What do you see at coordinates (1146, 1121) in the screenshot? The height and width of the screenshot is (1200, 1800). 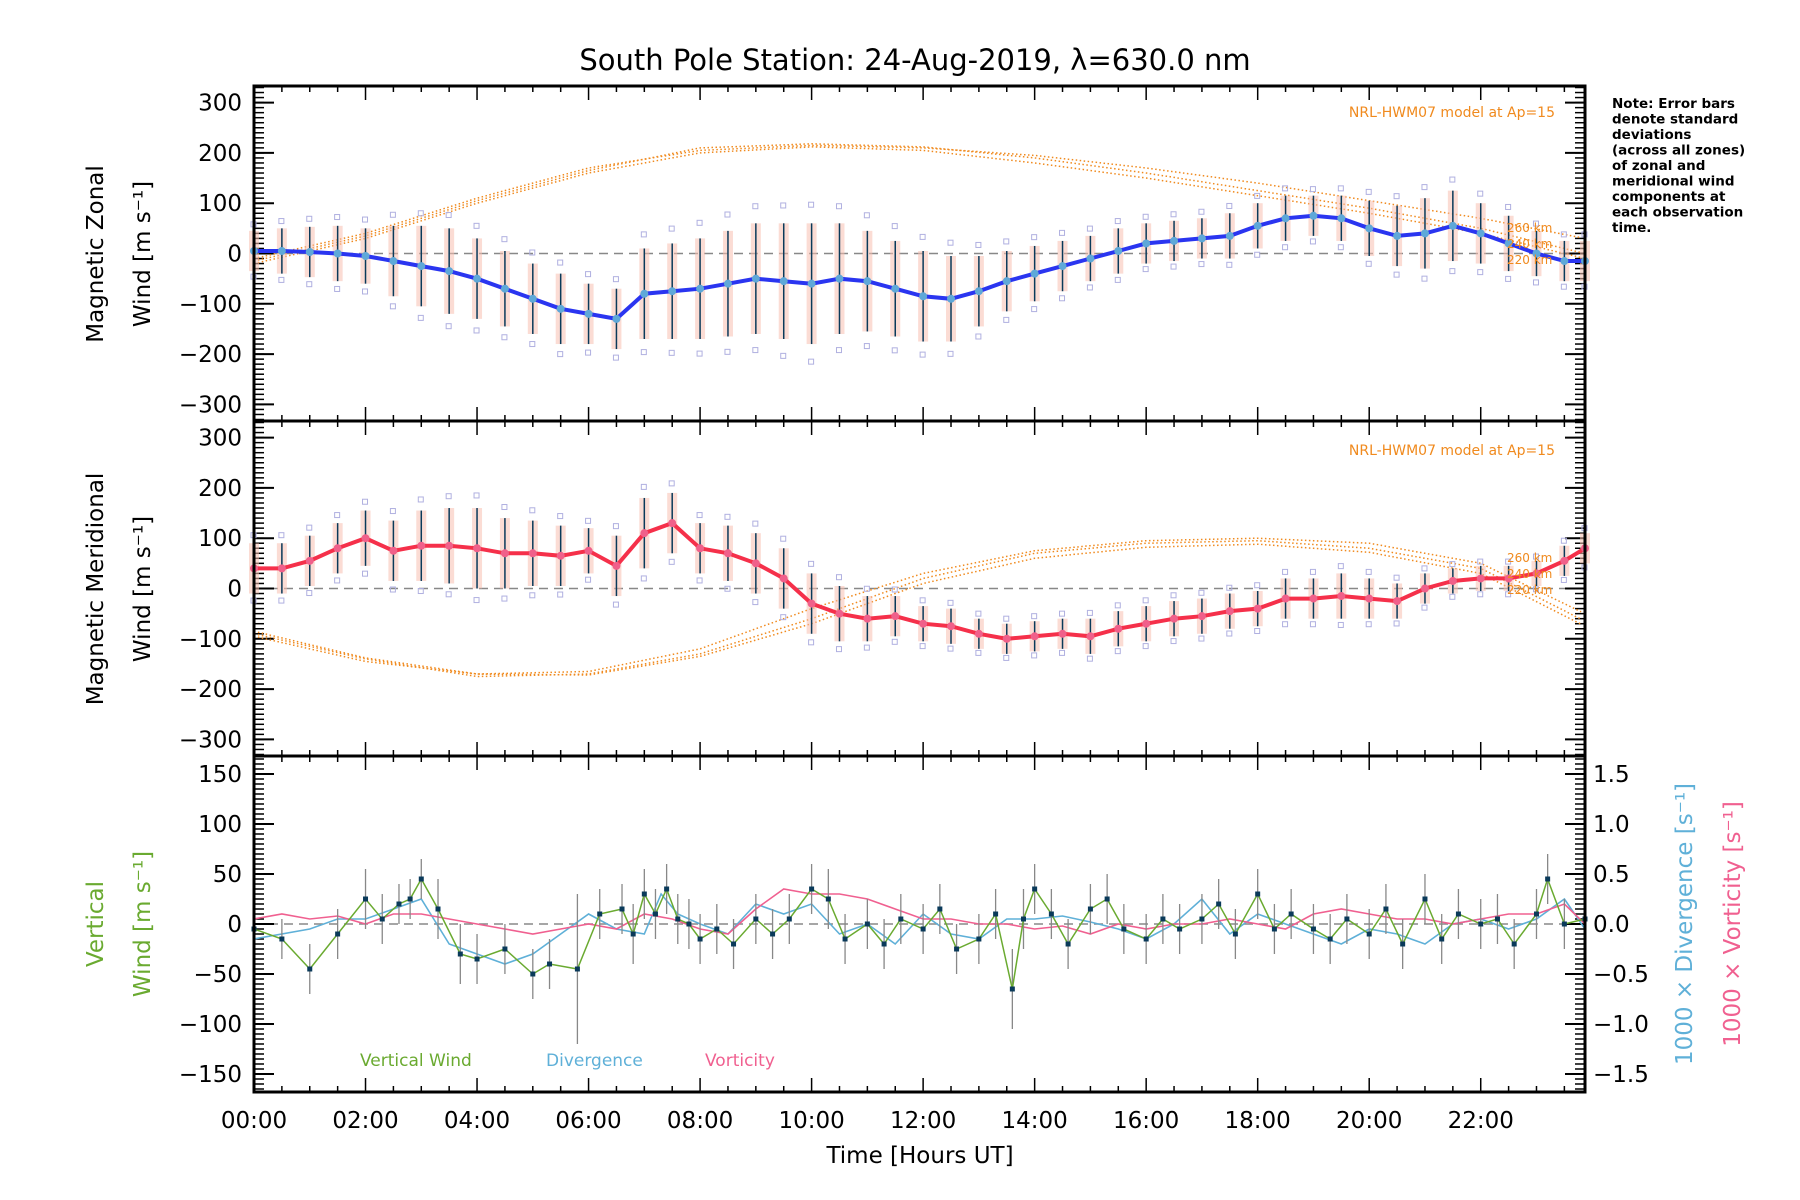 I see `x-tick-label: 16:00` at bounding box center [1146, 1121].